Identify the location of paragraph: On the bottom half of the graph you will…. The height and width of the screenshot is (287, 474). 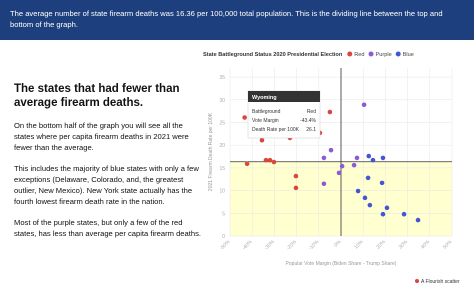
(101, 136).